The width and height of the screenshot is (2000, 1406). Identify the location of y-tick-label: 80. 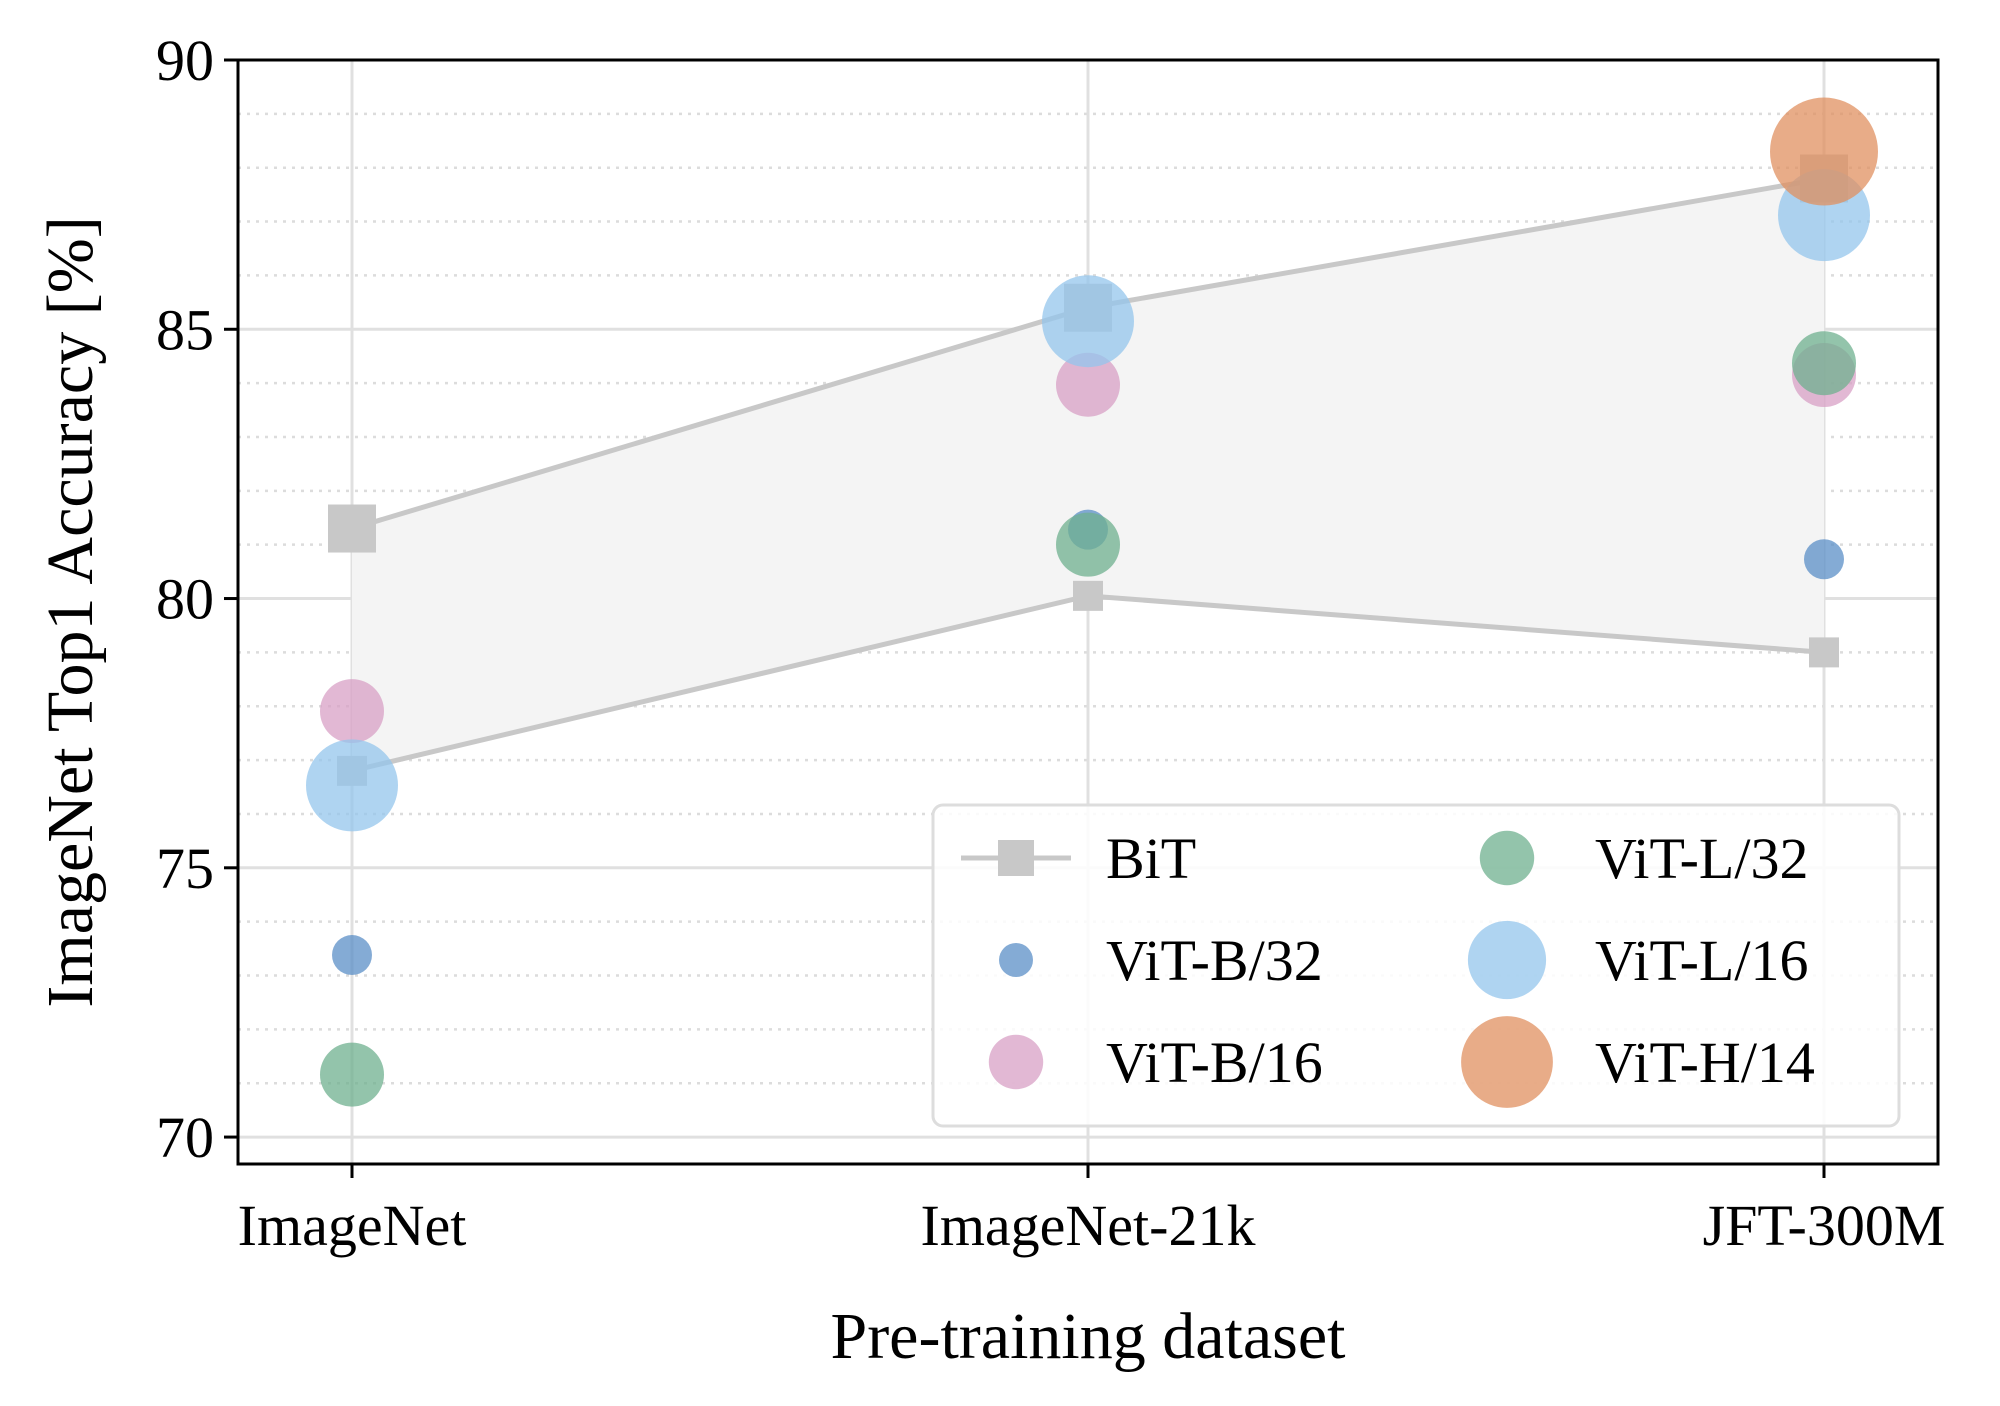
(185, 599).